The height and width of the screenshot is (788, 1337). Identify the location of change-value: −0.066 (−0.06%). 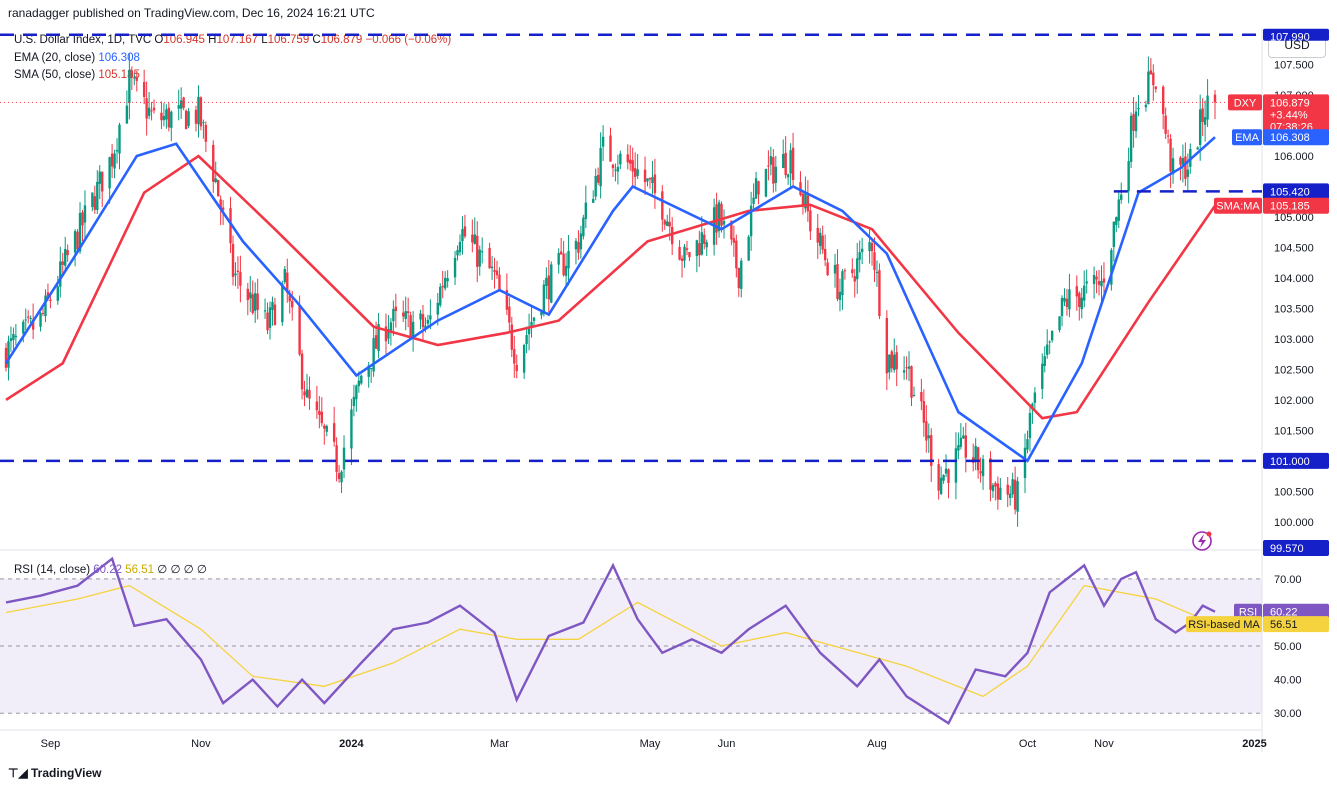
(408, 40).